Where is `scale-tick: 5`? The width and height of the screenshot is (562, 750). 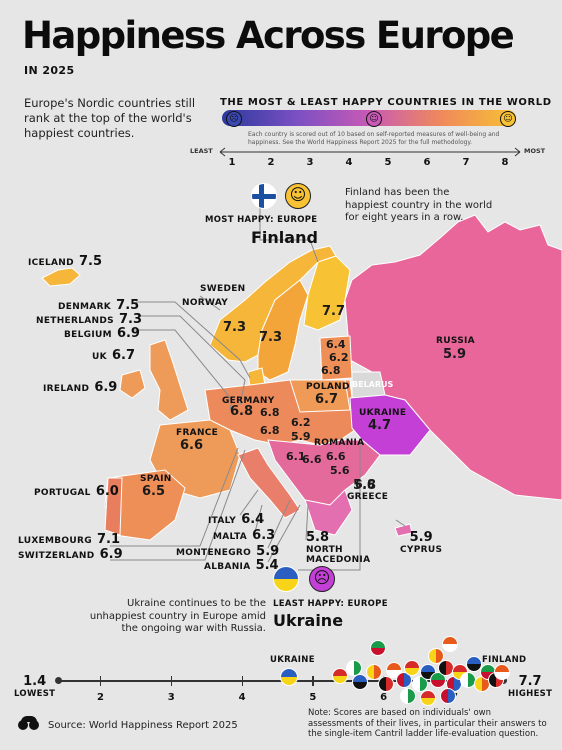 scale-tick: 5 is located at coordinates (388, 162).